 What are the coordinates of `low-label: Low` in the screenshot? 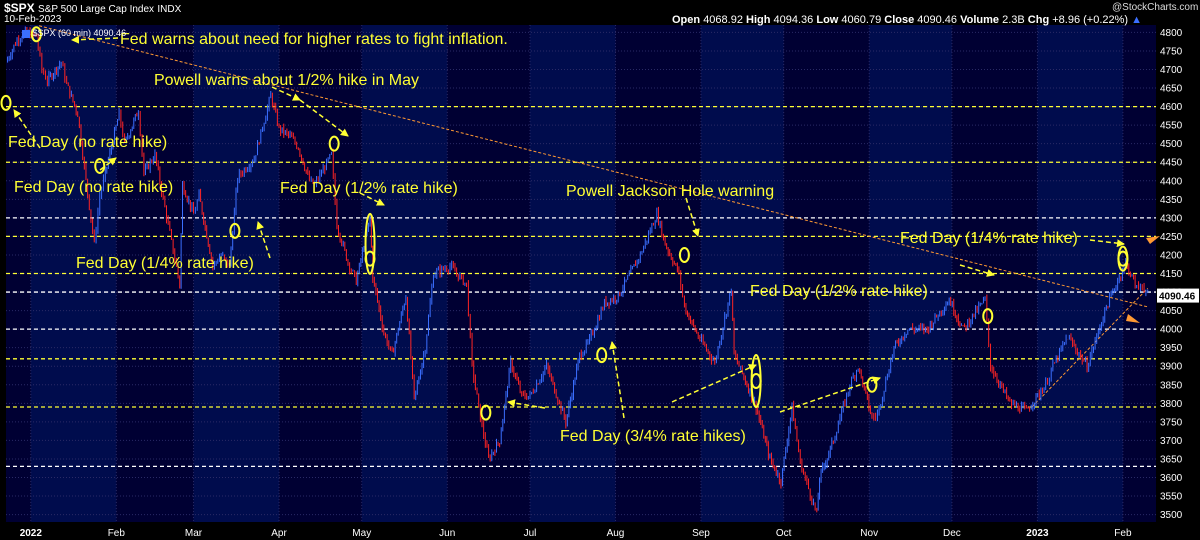 It's located at (827, 20).